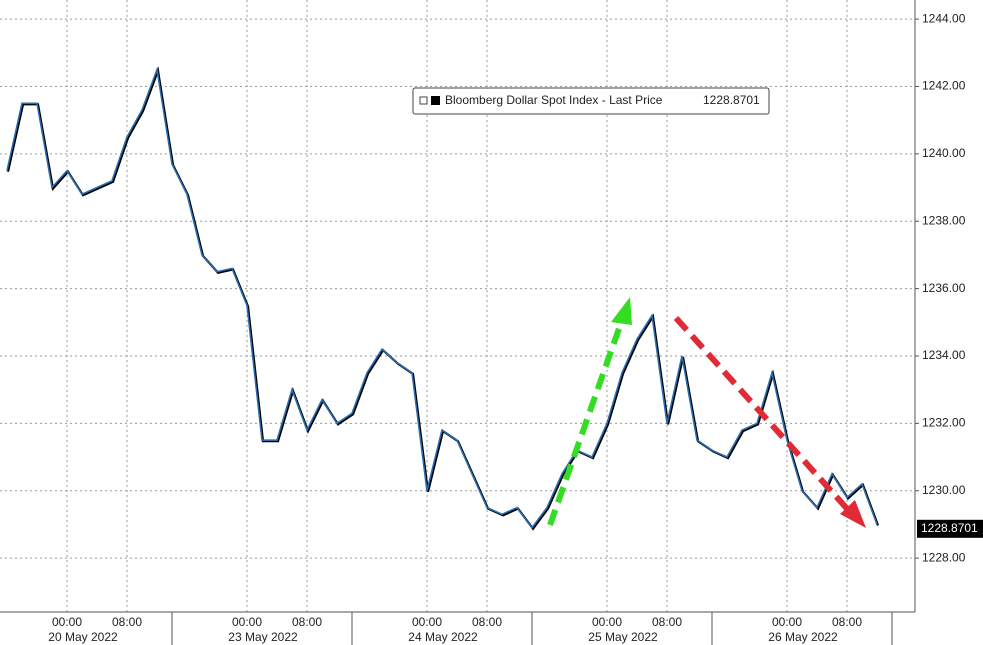 This screenshot has width=983, height=645. Describe the element at coordinates (554, 100) in the screenshot. I see `legend-label: Bloomberg Dollar Spot Index - Last Price` at that location.